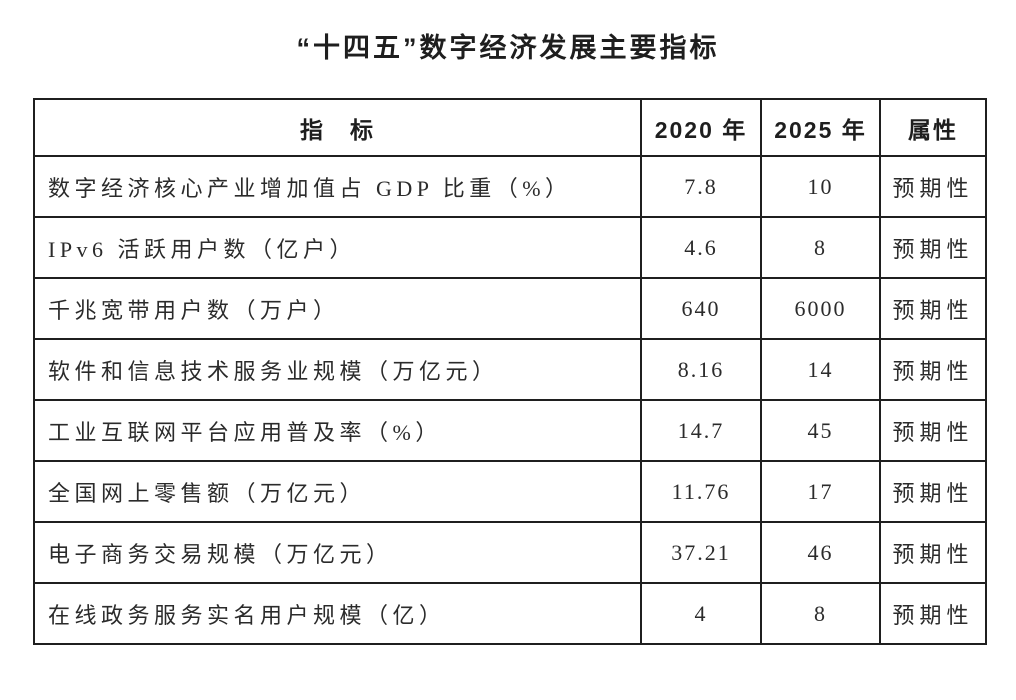  I want to click on value-2020-cell: 4, so click(701, 613).